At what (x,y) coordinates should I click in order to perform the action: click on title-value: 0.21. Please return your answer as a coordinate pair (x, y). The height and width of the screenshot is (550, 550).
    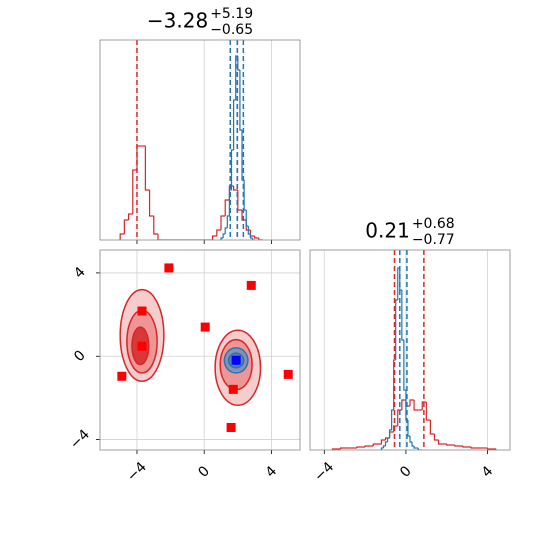
    Looking at the image, I should click on (387, 231).